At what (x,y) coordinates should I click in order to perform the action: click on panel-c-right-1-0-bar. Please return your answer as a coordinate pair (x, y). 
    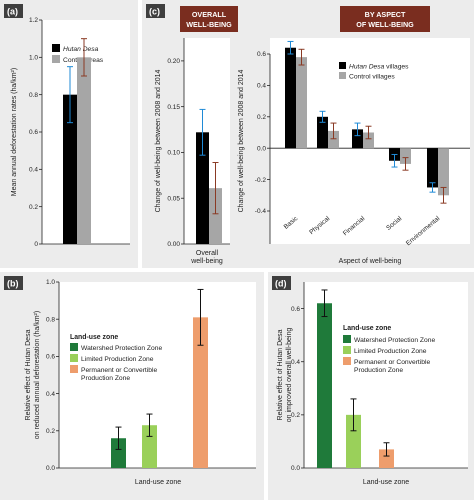
    Looking at the image, I should click on (322, 132).